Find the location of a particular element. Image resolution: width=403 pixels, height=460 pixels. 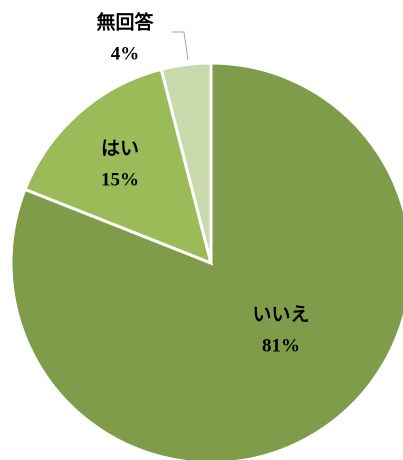

slice-label: 無回答 is located at coordinates (125, 21).